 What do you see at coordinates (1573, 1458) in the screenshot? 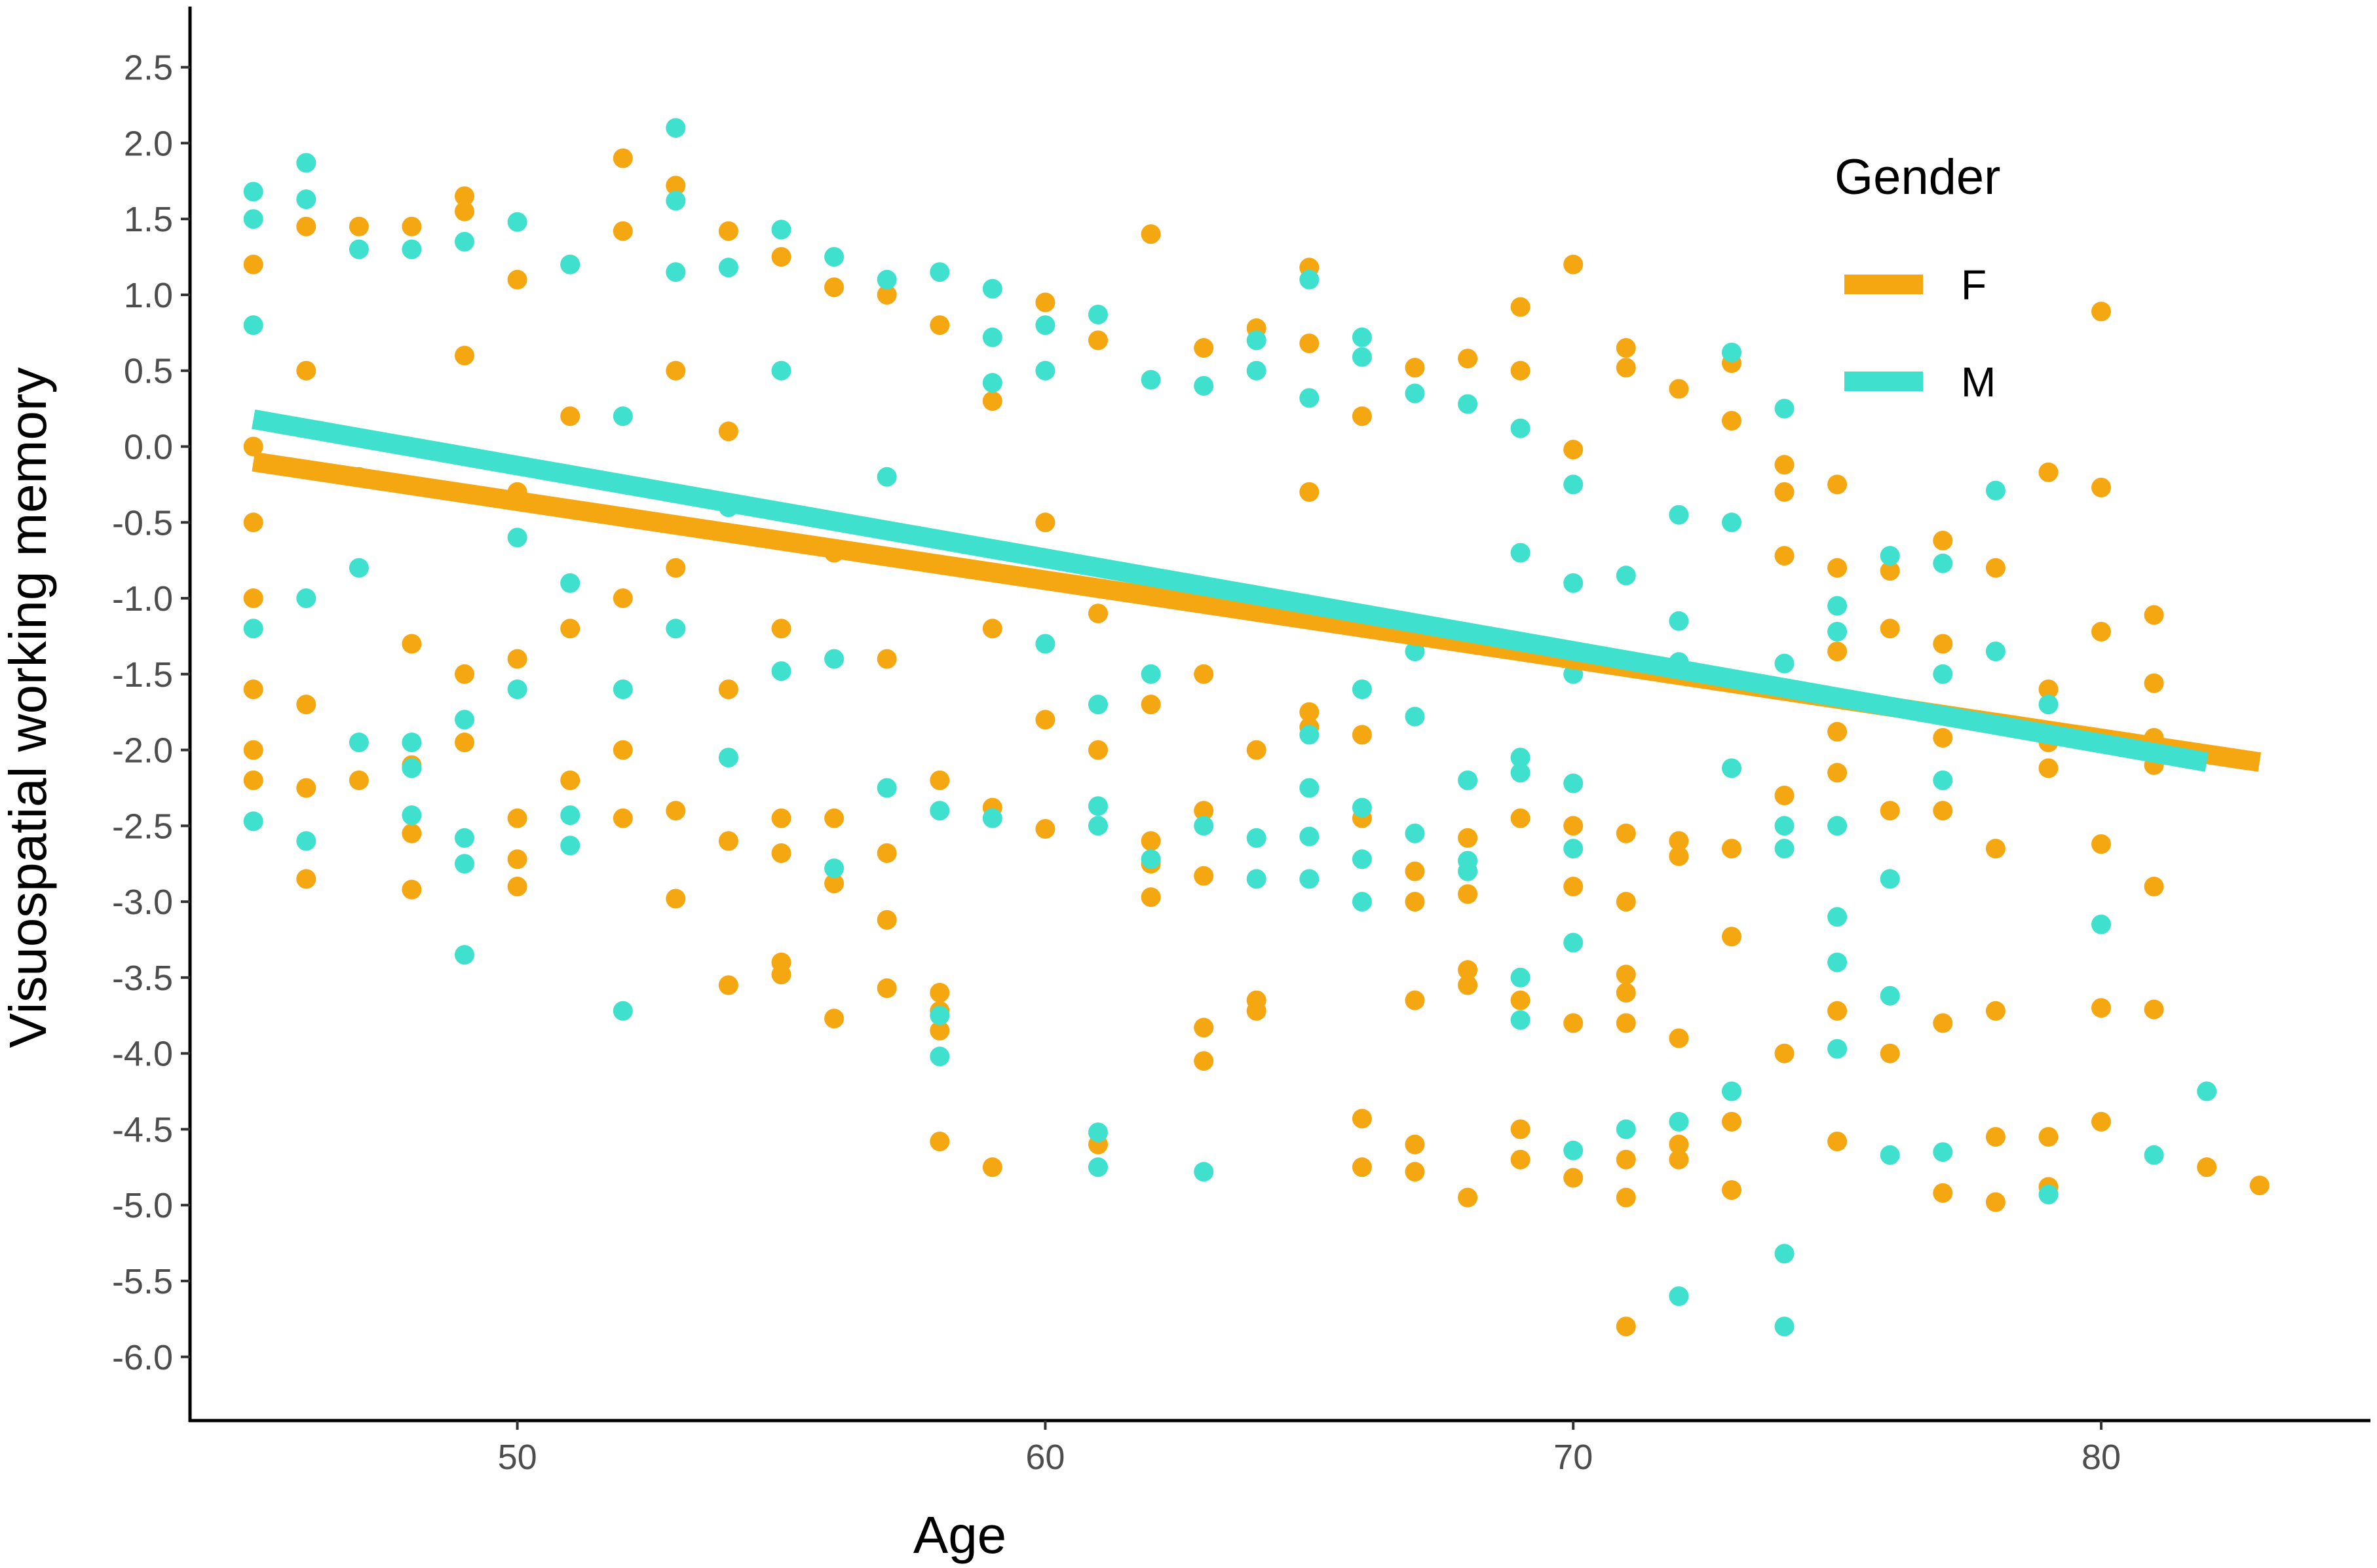
I see `x-tick-label: 70` at bounding box center [1573, 1458].